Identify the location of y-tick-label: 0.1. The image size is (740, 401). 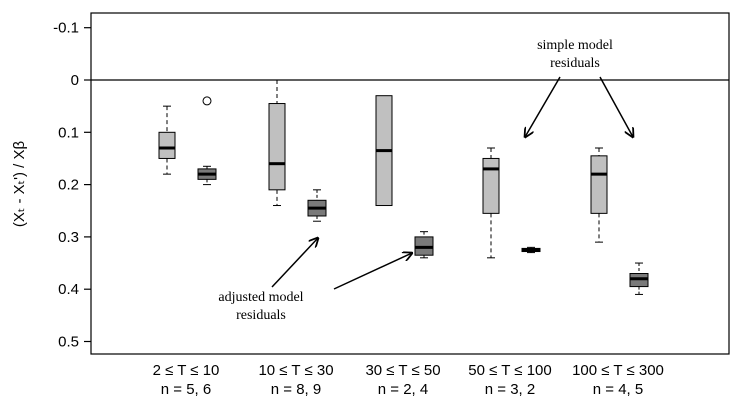
(68, 132).